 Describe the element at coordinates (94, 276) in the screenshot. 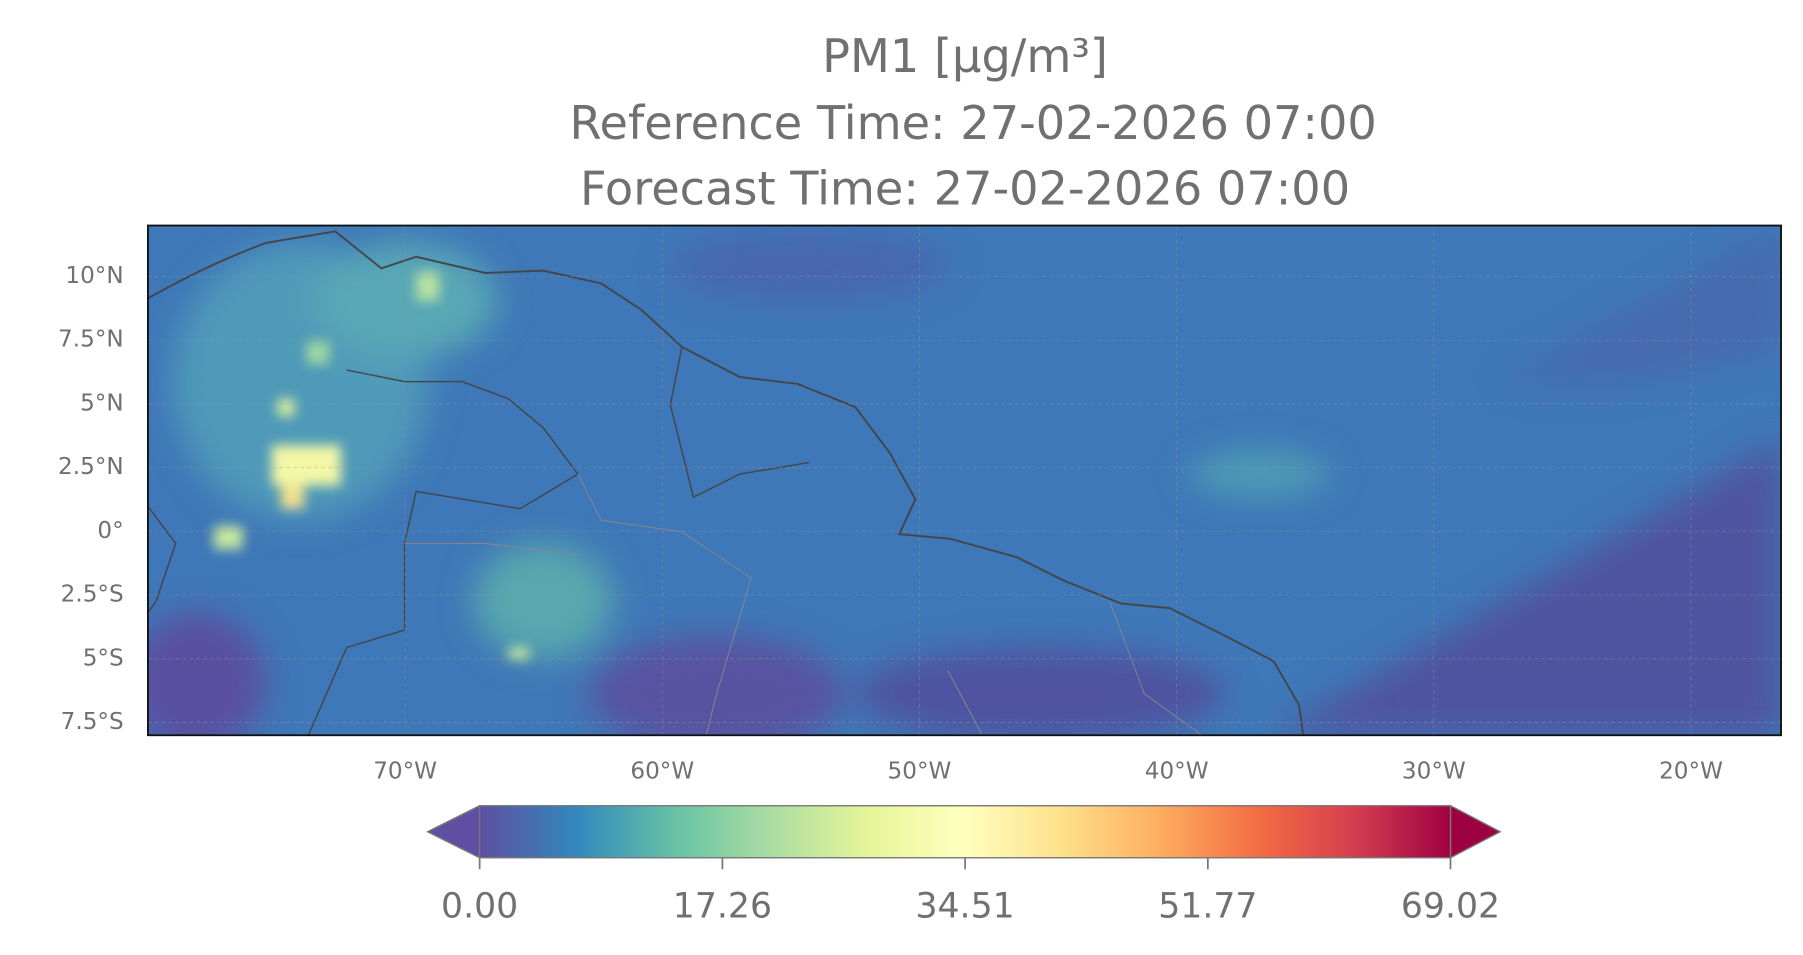

I see `y-tick-label: 10°N` at that location.